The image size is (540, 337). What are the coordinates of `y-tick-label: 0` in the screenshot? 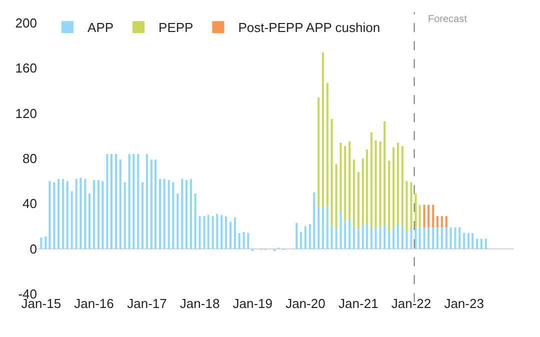 It's located at (33, 248).